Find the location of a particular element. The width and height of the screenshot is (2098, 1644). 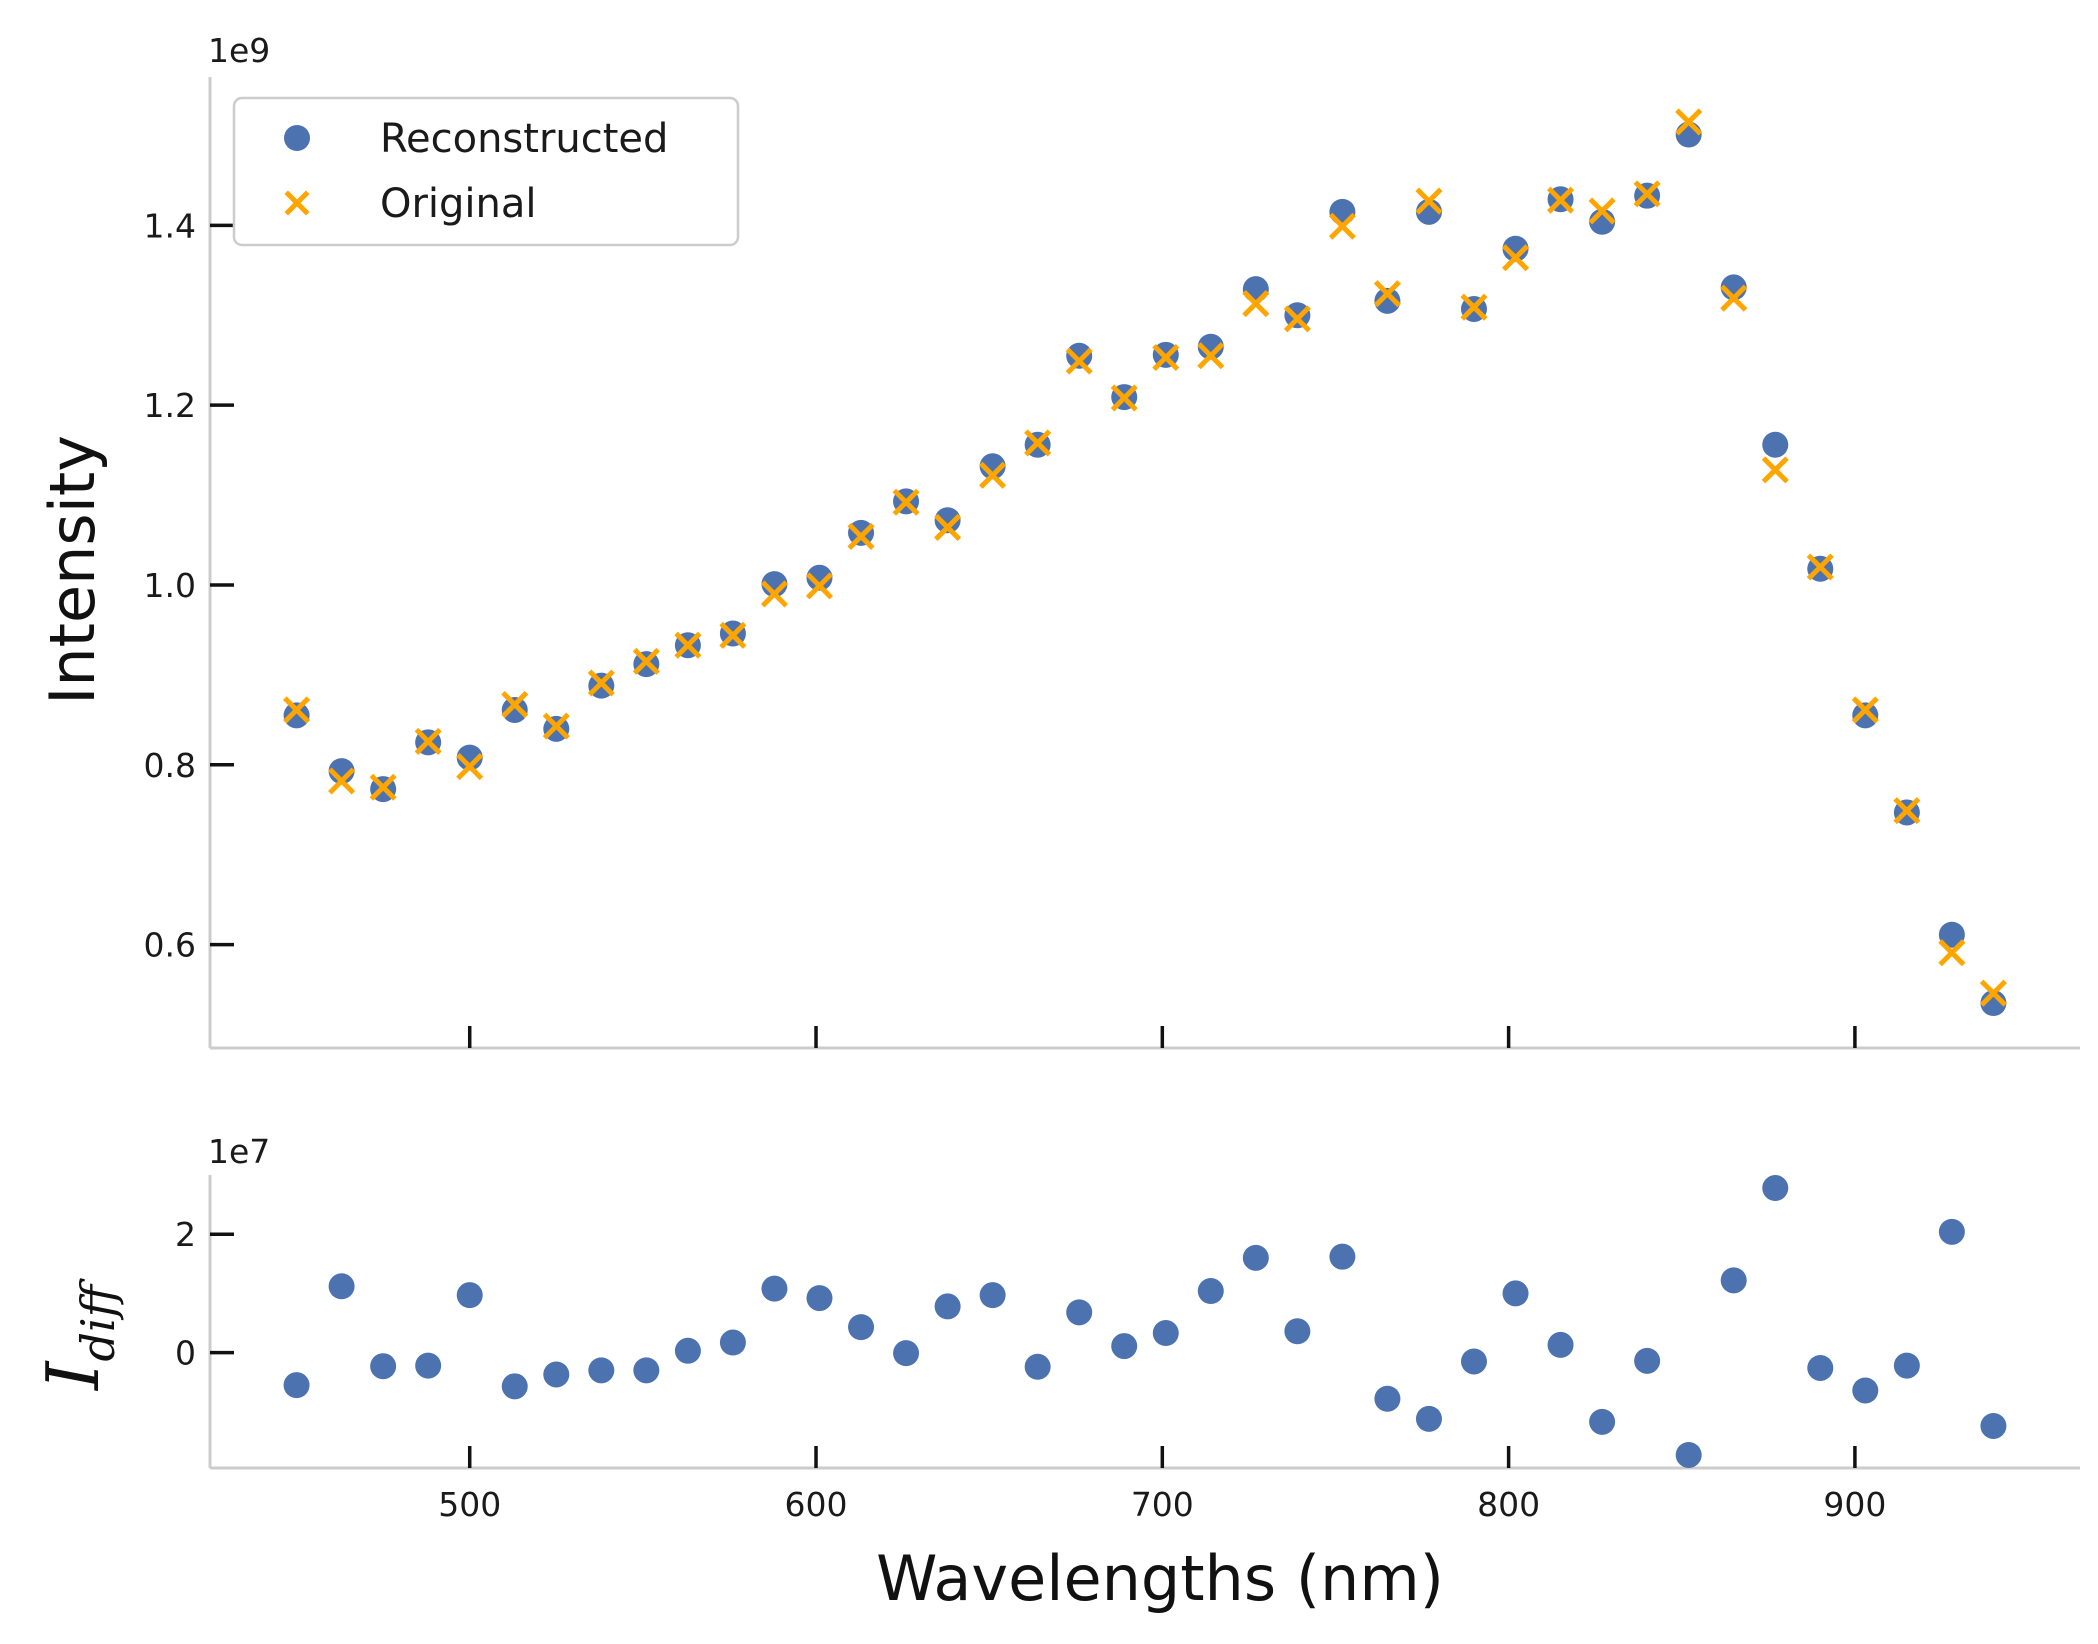

bottom-y-axis-title-sub: diff is located at coordinates (98, 1319).